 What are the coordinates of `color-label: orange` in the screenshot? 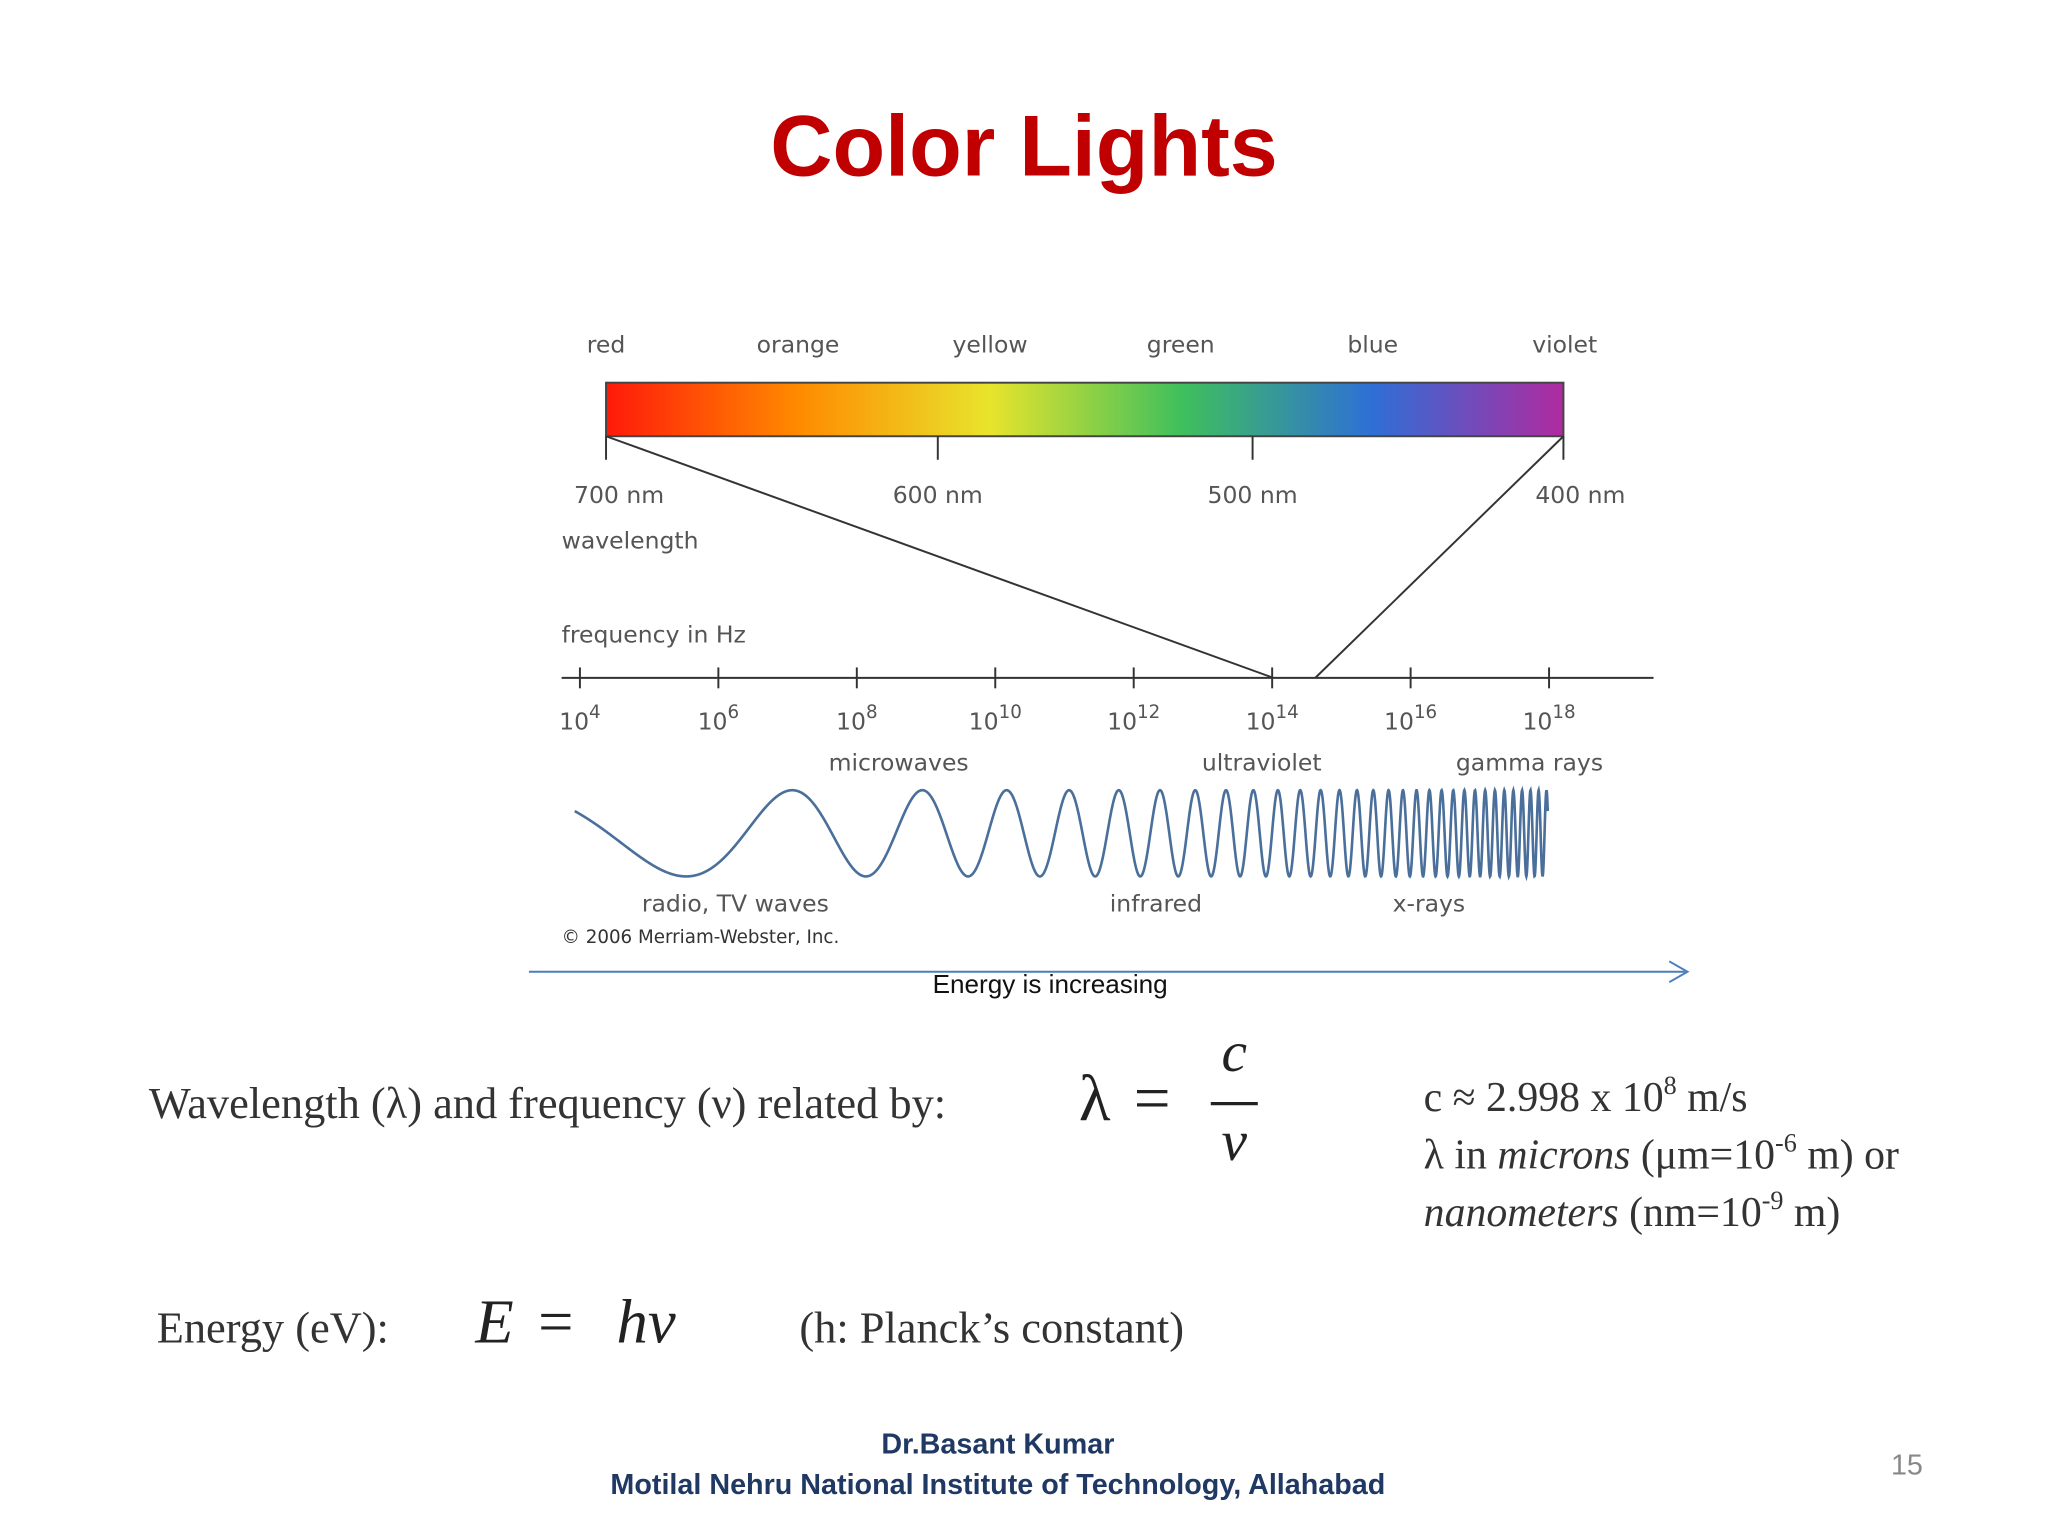 It's located at (798, 345).